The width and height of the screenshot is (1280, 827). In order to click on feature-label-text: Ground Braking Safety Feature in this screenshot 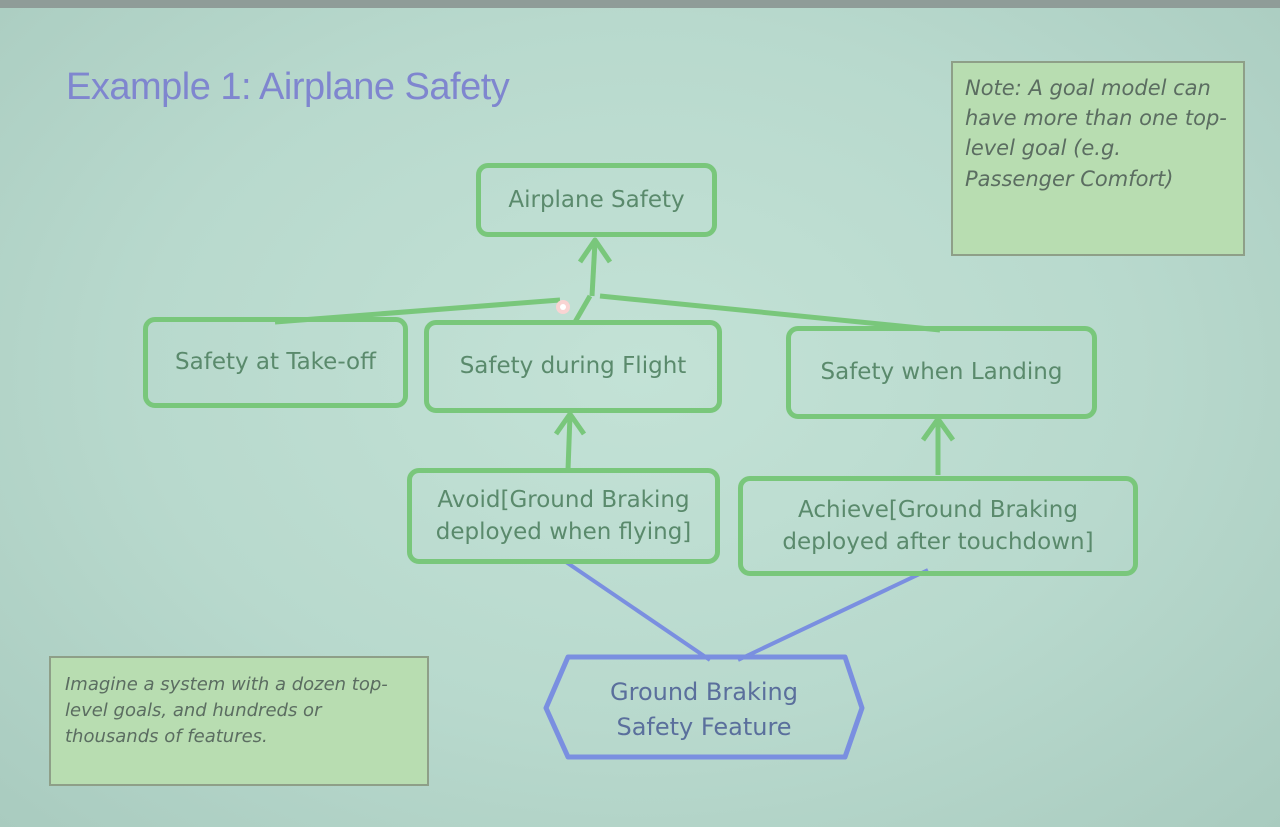, I will do `click(704, 710)`.